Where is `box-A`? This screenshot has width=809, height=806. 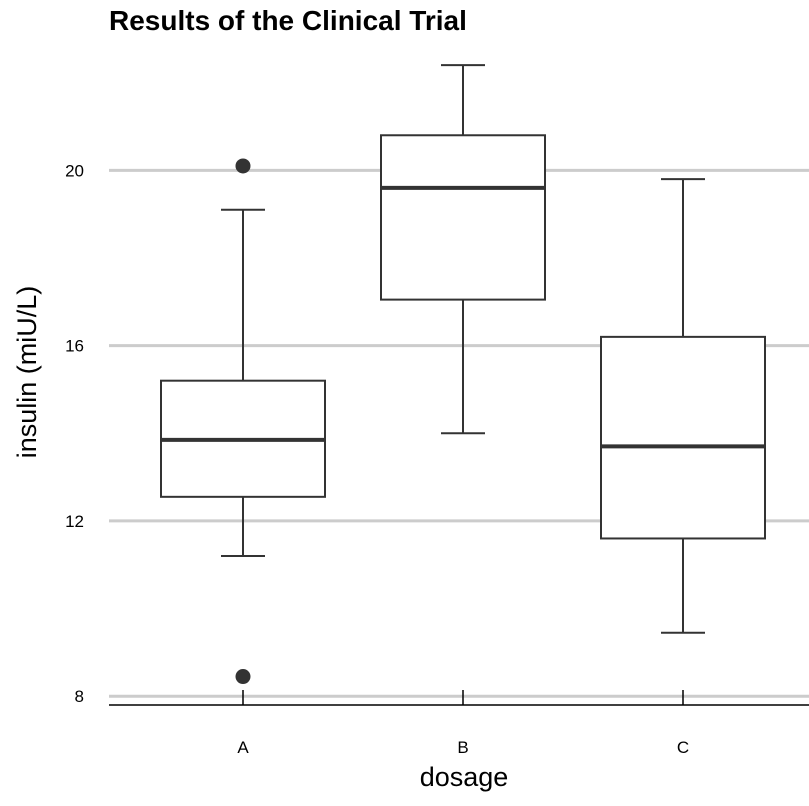
box-A is located at coordinates (243, 421).